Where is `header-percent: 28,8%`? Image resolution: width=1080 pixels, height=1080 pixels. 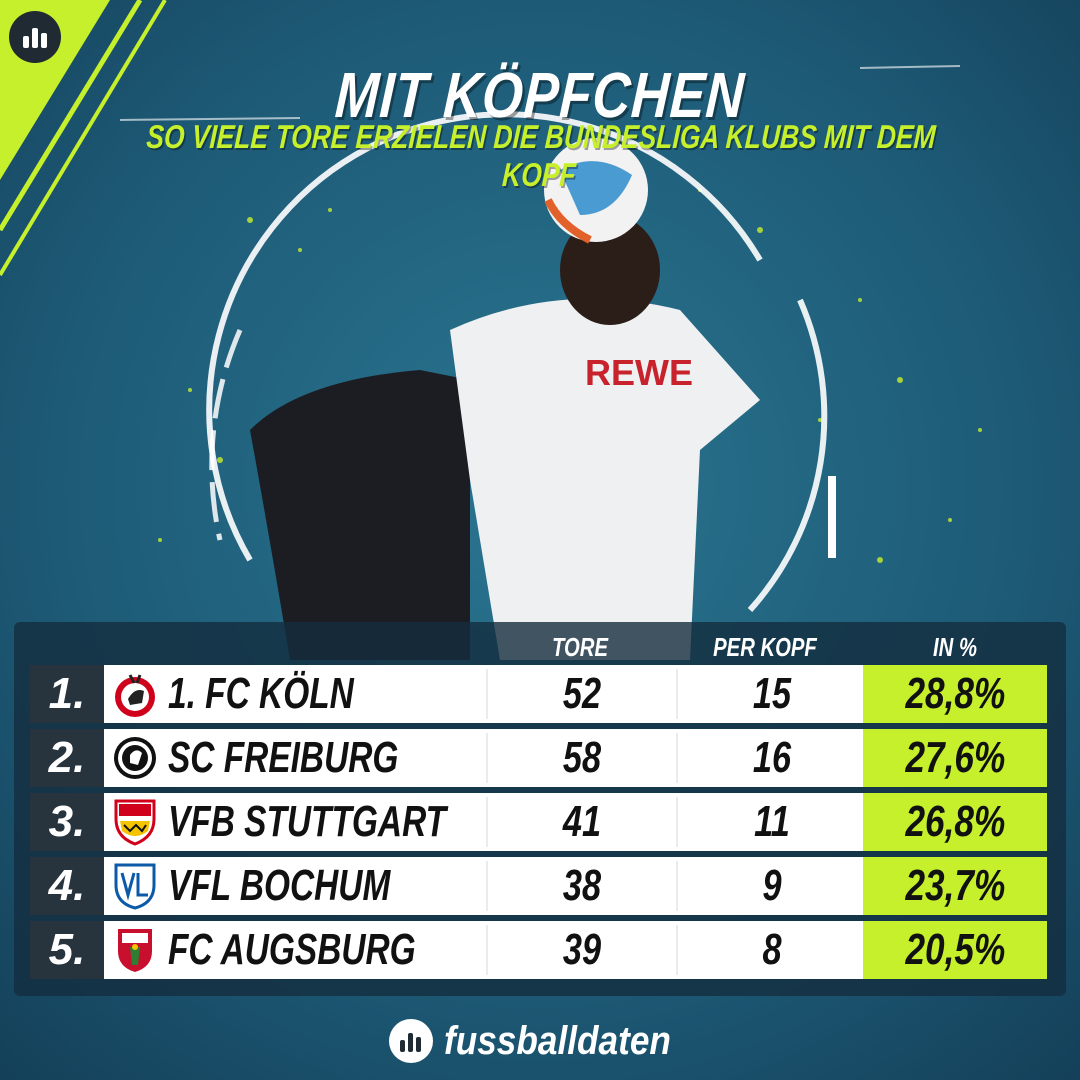 header-percent: 28,8% is located at coordinates (955, 694).